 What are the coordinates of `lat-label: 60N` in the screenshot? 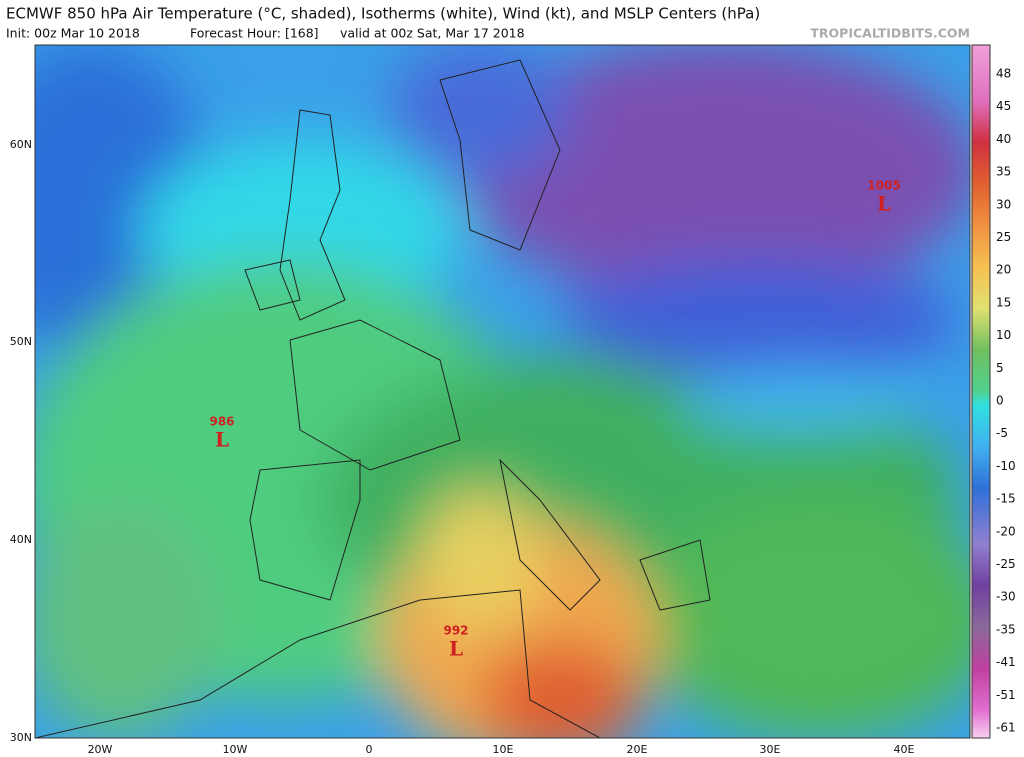 It's located at (21, 144).